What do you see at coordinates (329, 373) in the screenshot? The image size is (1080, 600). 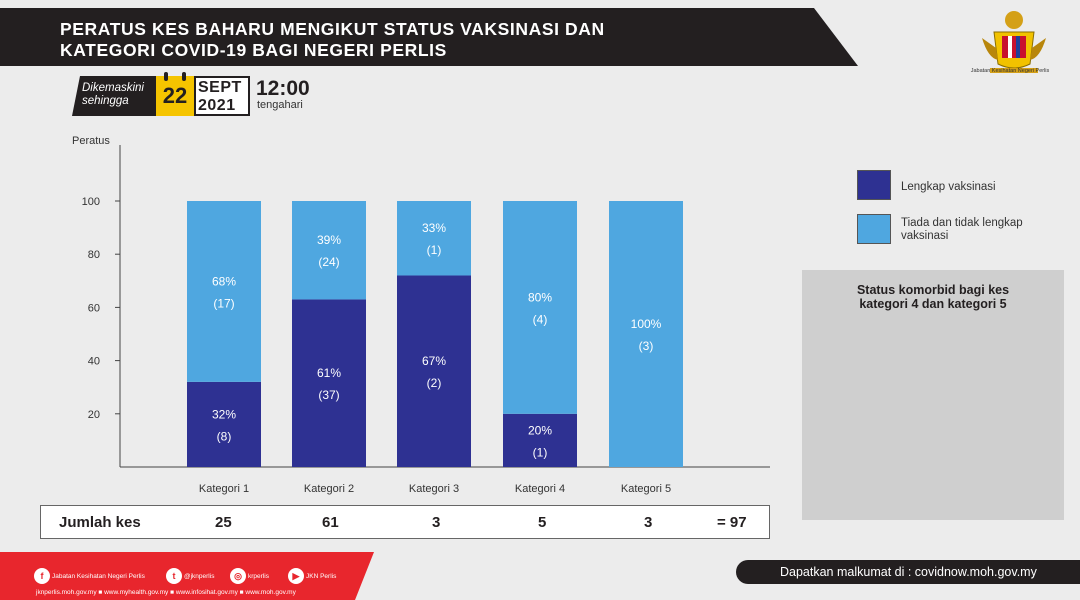 I see `bar-label-lengkap-2: 61%` at bounding box center [329, 373].